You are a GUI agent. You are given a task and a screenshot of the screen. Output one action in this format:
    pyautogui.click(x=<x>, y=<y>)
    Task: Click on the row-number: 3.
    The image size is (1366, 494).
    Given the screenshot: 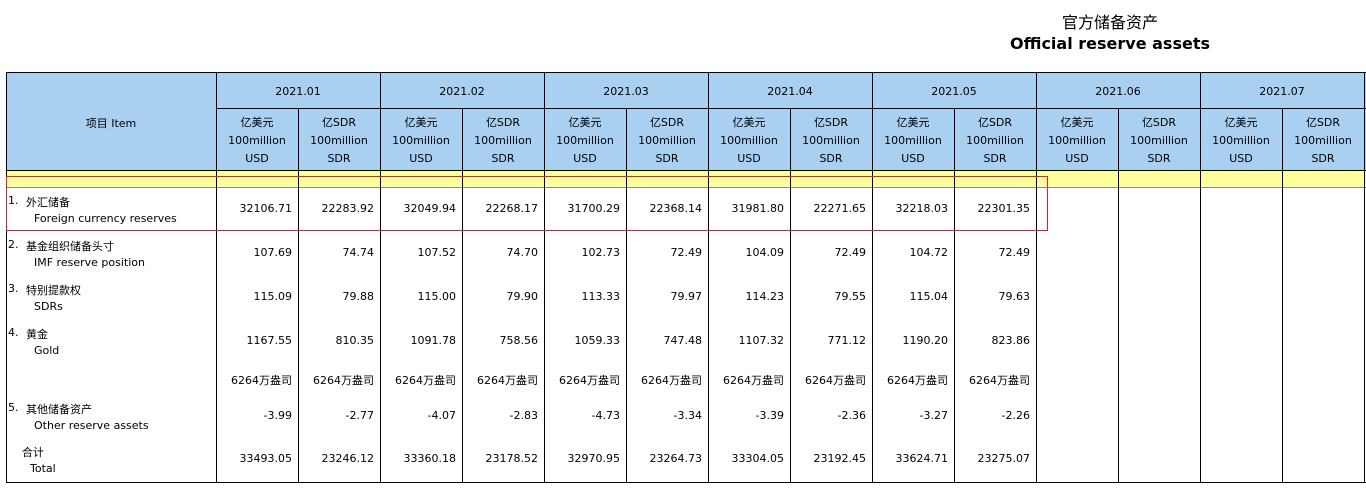 What is the action you would take?
    pyautogui.click(x=13, y=288)
    